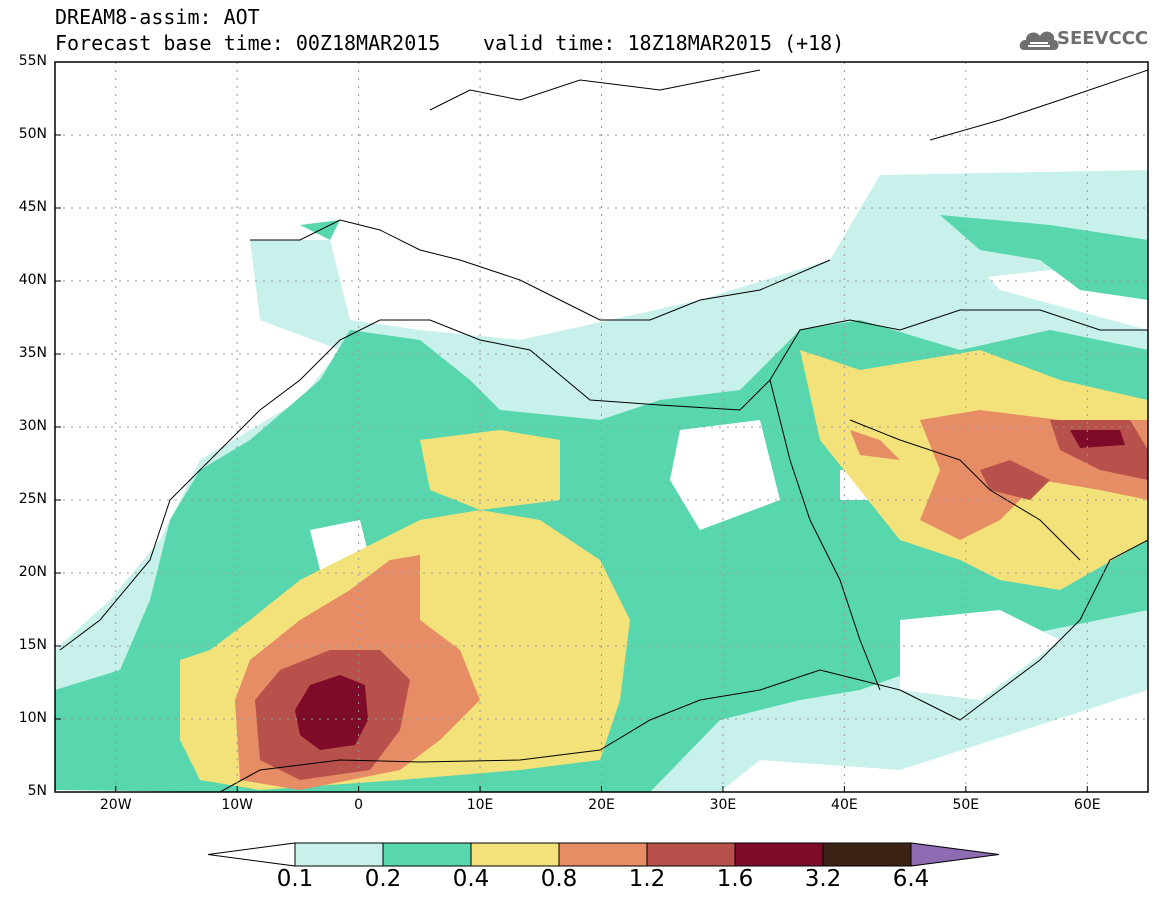 Image resolution: width=1165 pixels, height=905 pixels. What do you see at coordinates (723, 805) in the screenshot?
I see `lon-tick-label: 30E` at bounding box center [723, 805].